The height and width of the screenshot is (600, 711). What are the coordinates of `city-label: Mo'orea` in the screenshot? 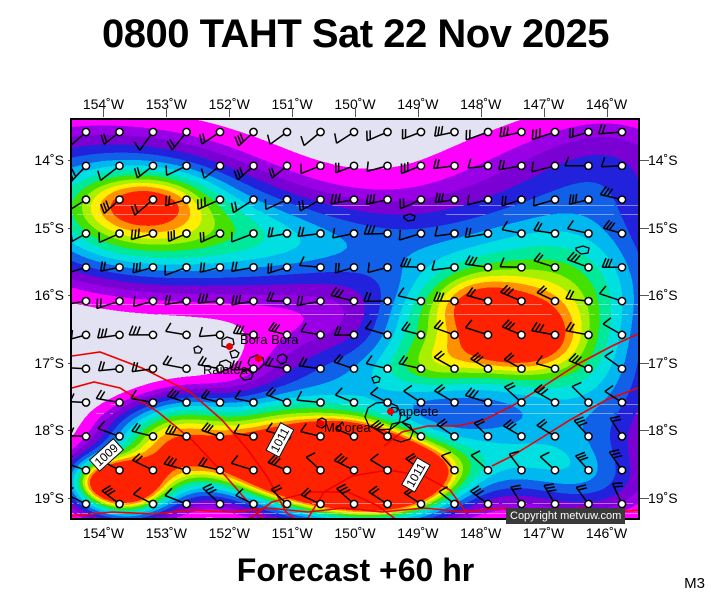 It's located at (347, 427).